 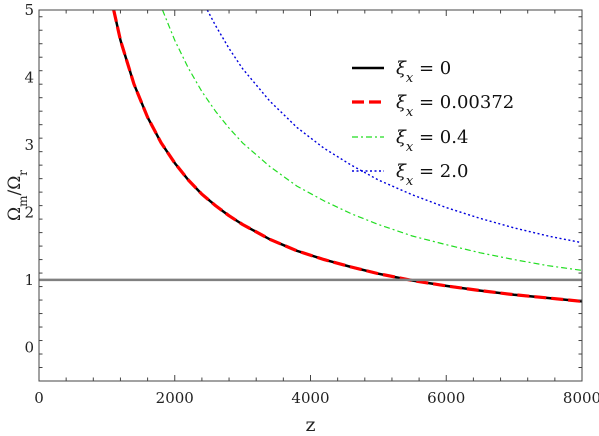 What do you see at coordinates (29, 212) in the screenshot?
I see `y-tick-label: 2` at bounding box center [29, 212].